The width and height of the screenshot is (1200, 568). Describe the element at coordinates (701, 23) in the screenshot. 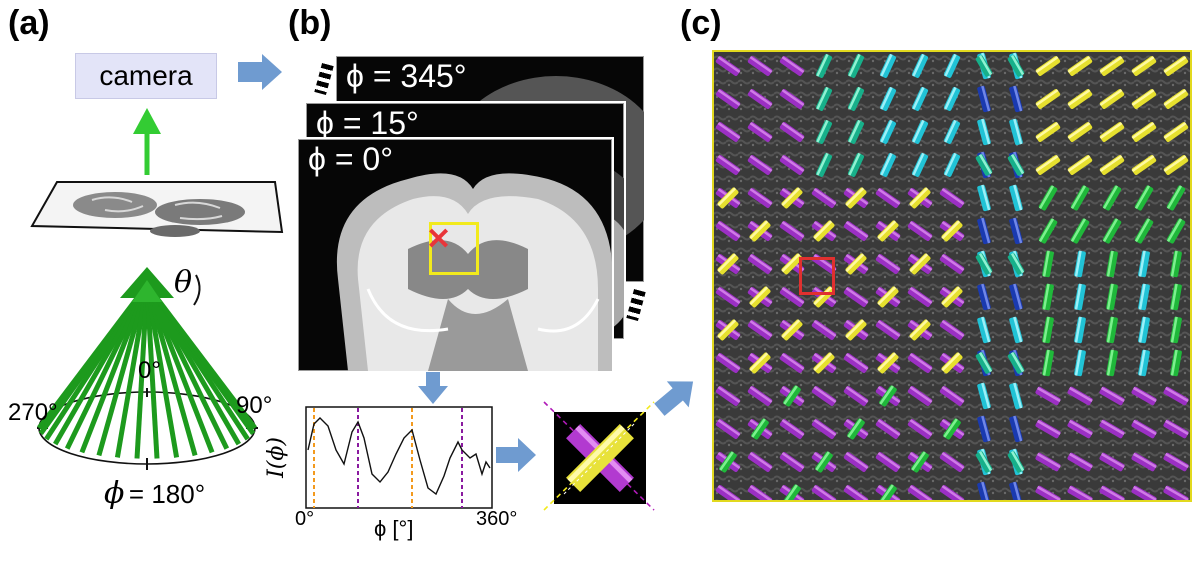

I see `panel-label-c: (c)` at that location.